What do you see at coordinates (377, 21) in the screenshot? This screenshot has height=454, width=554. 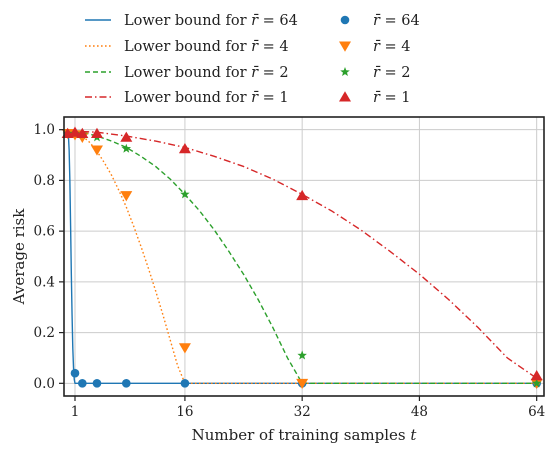 I see `legend-label-points-rbar-64-var: r̄` at bounding box center [377, 21].